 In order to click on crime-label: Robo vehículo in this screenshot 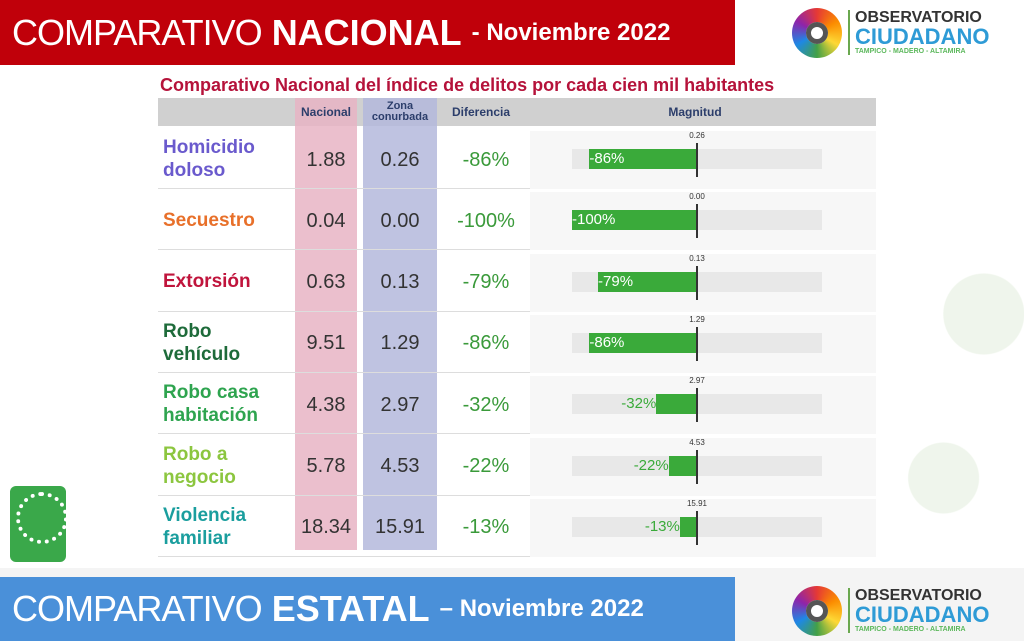, I will do `click(202, 343)`.